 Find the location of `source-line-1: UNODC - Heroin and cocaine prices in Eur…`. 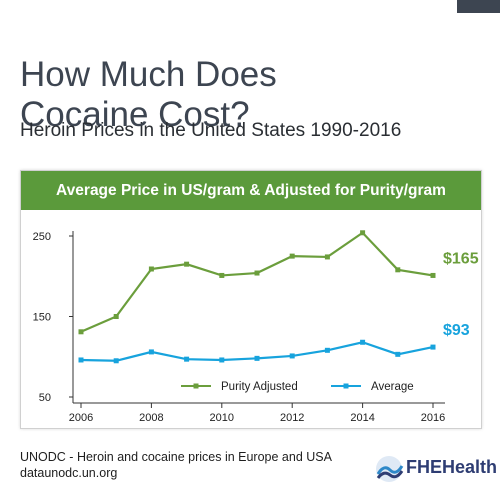

source-line-1: UNODC - Heroin and cocaine prices in Eur… is located at coordinates (176, 457).